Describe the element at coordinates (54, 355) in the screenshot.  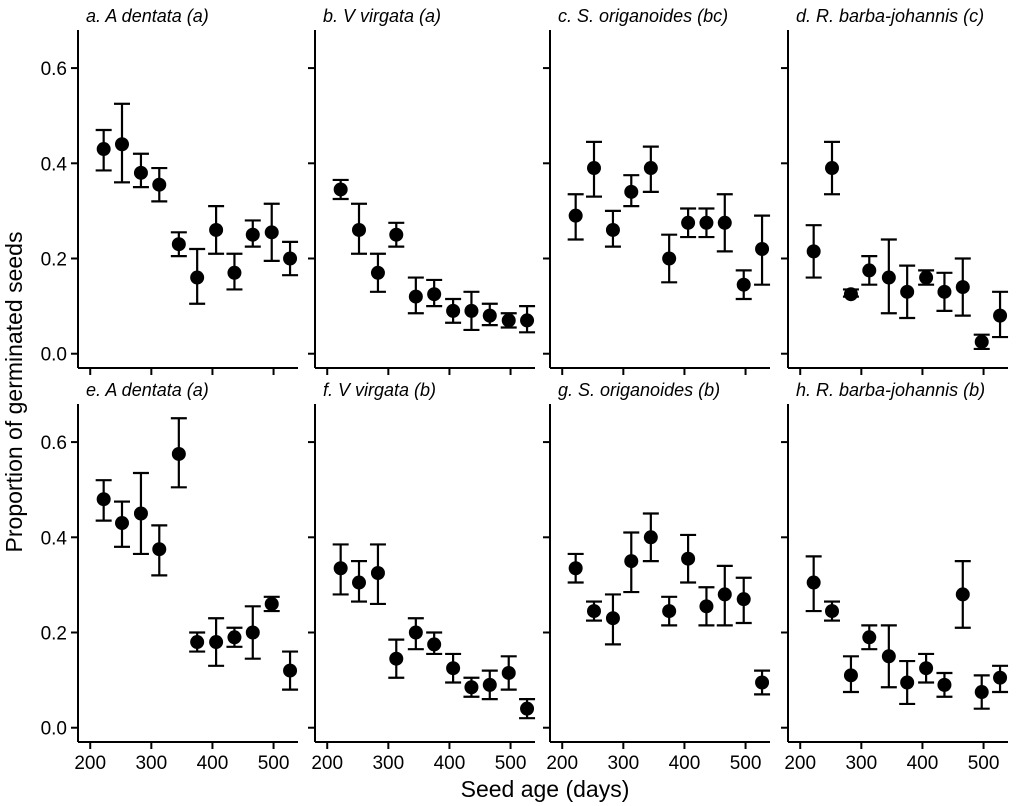
I see `y-tick-label: 0.0` at that location.